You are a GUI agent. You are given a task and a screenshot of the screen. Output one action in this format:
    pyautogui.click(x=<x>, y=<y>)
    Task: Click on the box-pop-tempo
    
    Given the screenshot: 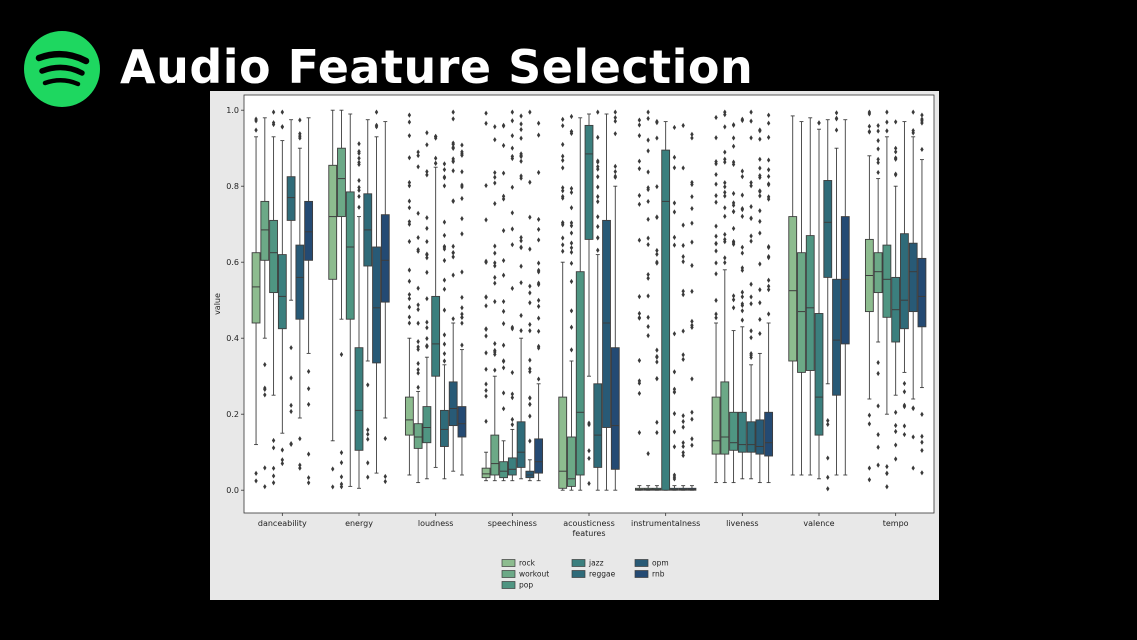 What is the action you would take?
    pyautogui.click(x=887, y=299)
    